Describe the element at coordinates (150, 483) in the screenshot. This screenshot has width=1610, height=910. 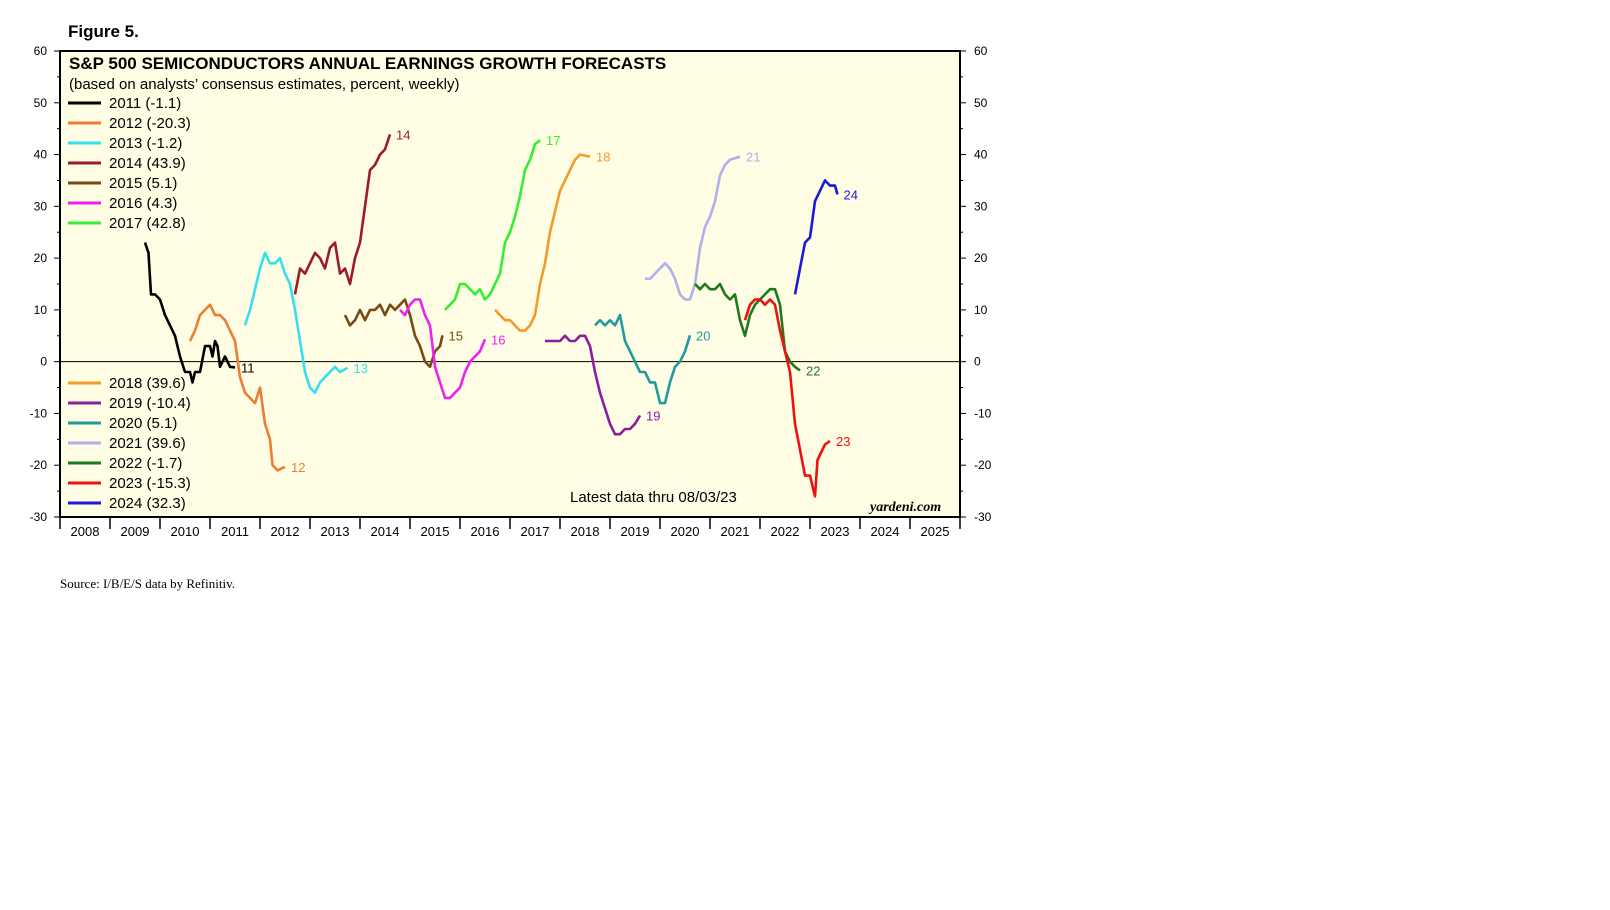
I see `legend-label-2023: 2023 (-15.3)` at that location.